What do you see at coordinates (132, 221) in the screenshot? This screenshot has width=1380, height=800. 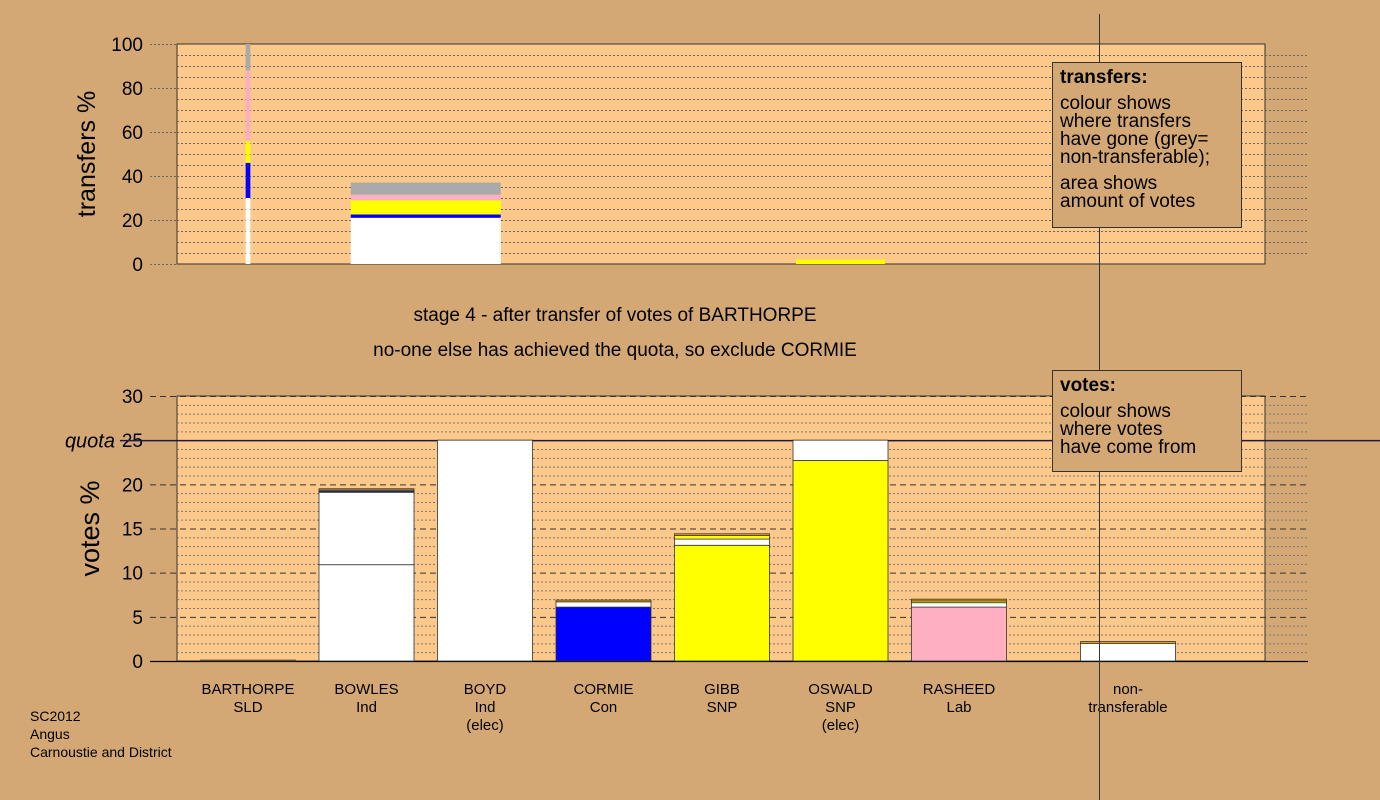 I see `transfers-tick-label: 20` at bounding box center [132, 221].